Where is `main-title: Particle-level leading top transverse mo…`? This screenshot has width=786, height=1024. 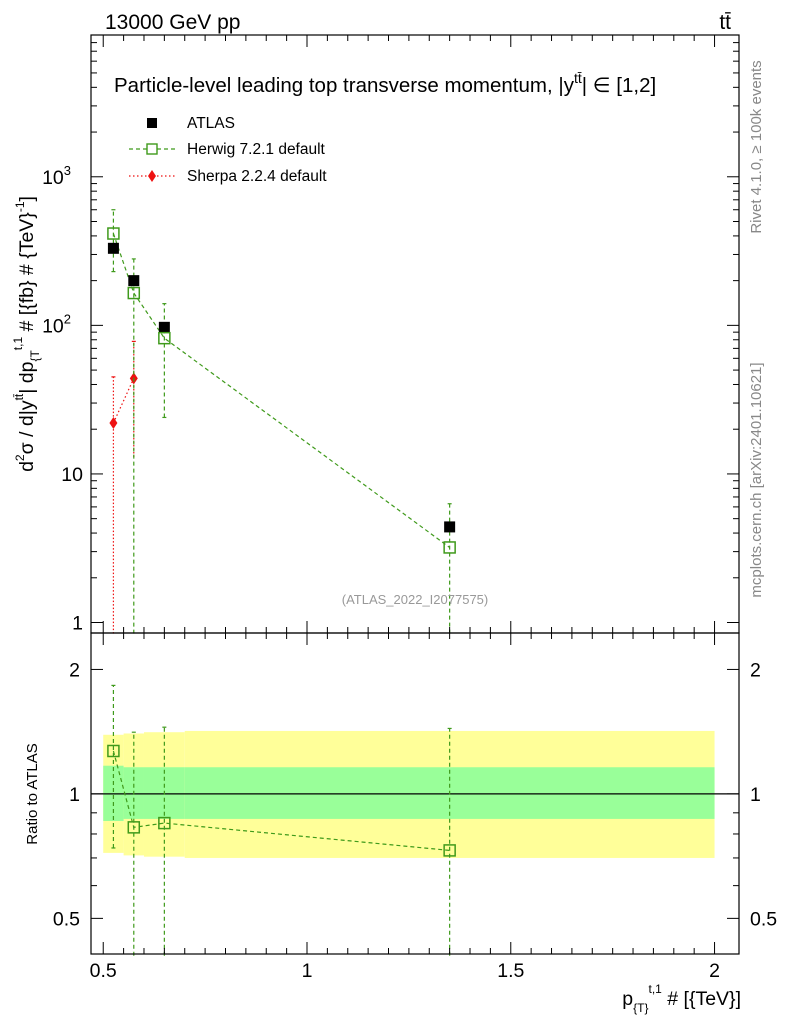
main-title: Particle-level leading top transverse mo… is located at coordinates (385, 83).